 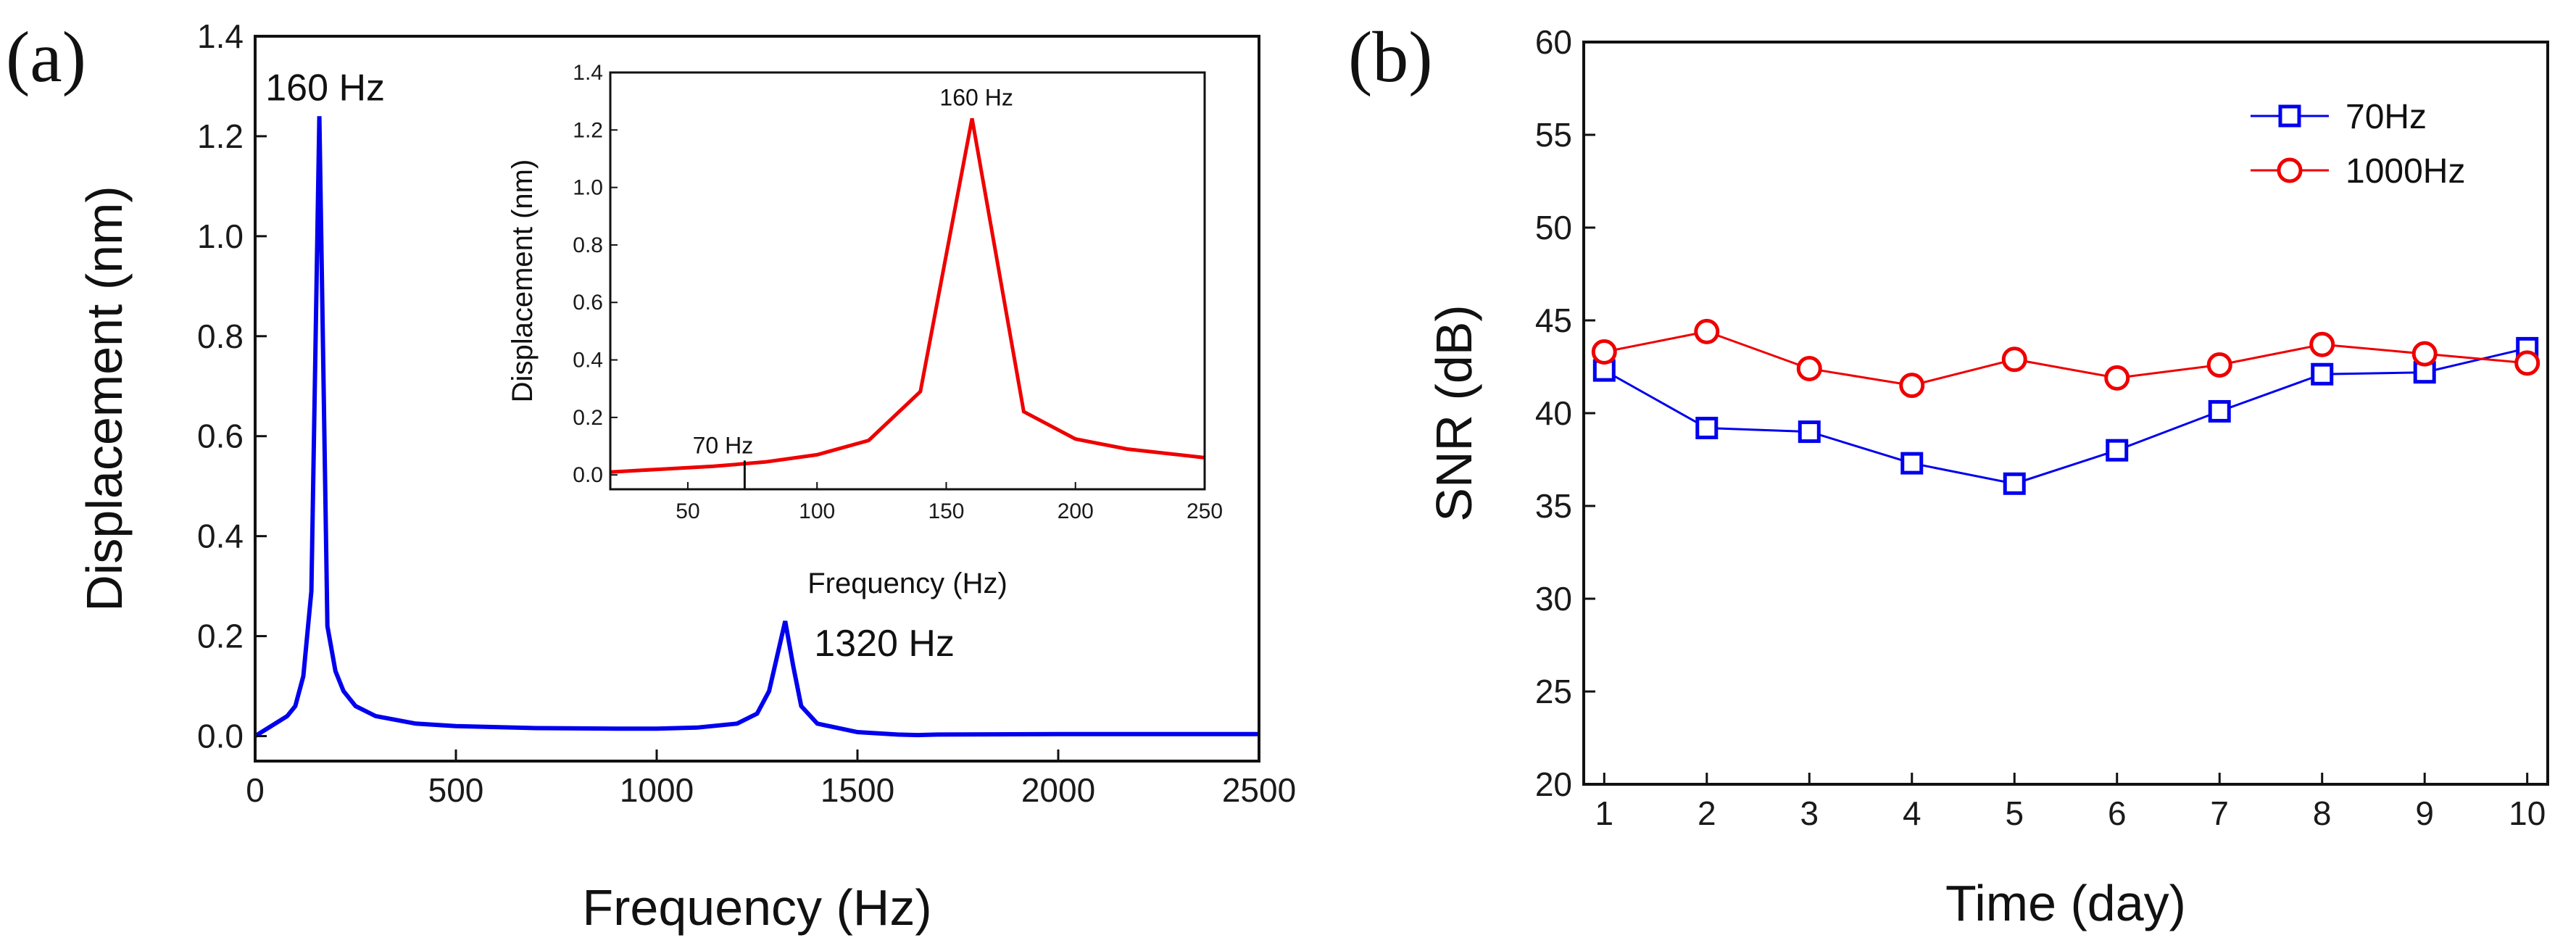 What do you see at coordinates (723, 445) in the screenshot?
I see `inset-annotation-70hz: 70 Hz` at bounding box center [723, 445].